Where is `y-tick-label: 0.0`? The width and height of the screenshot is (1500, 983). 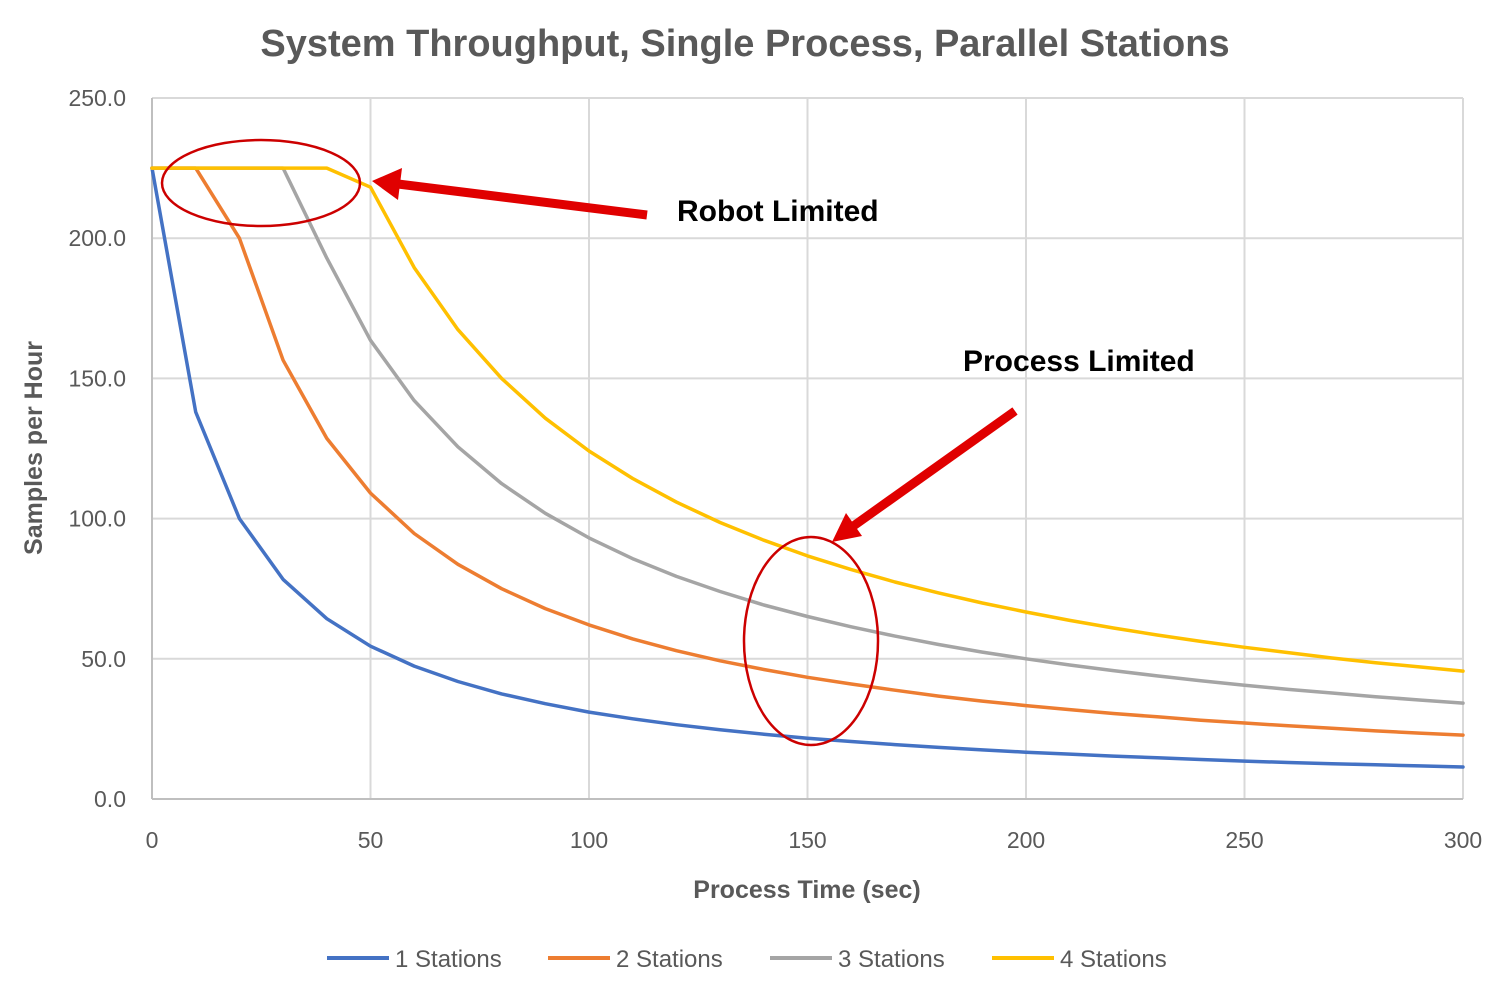 y-tick-label: 0.0 is located at coordinates (110, 799).